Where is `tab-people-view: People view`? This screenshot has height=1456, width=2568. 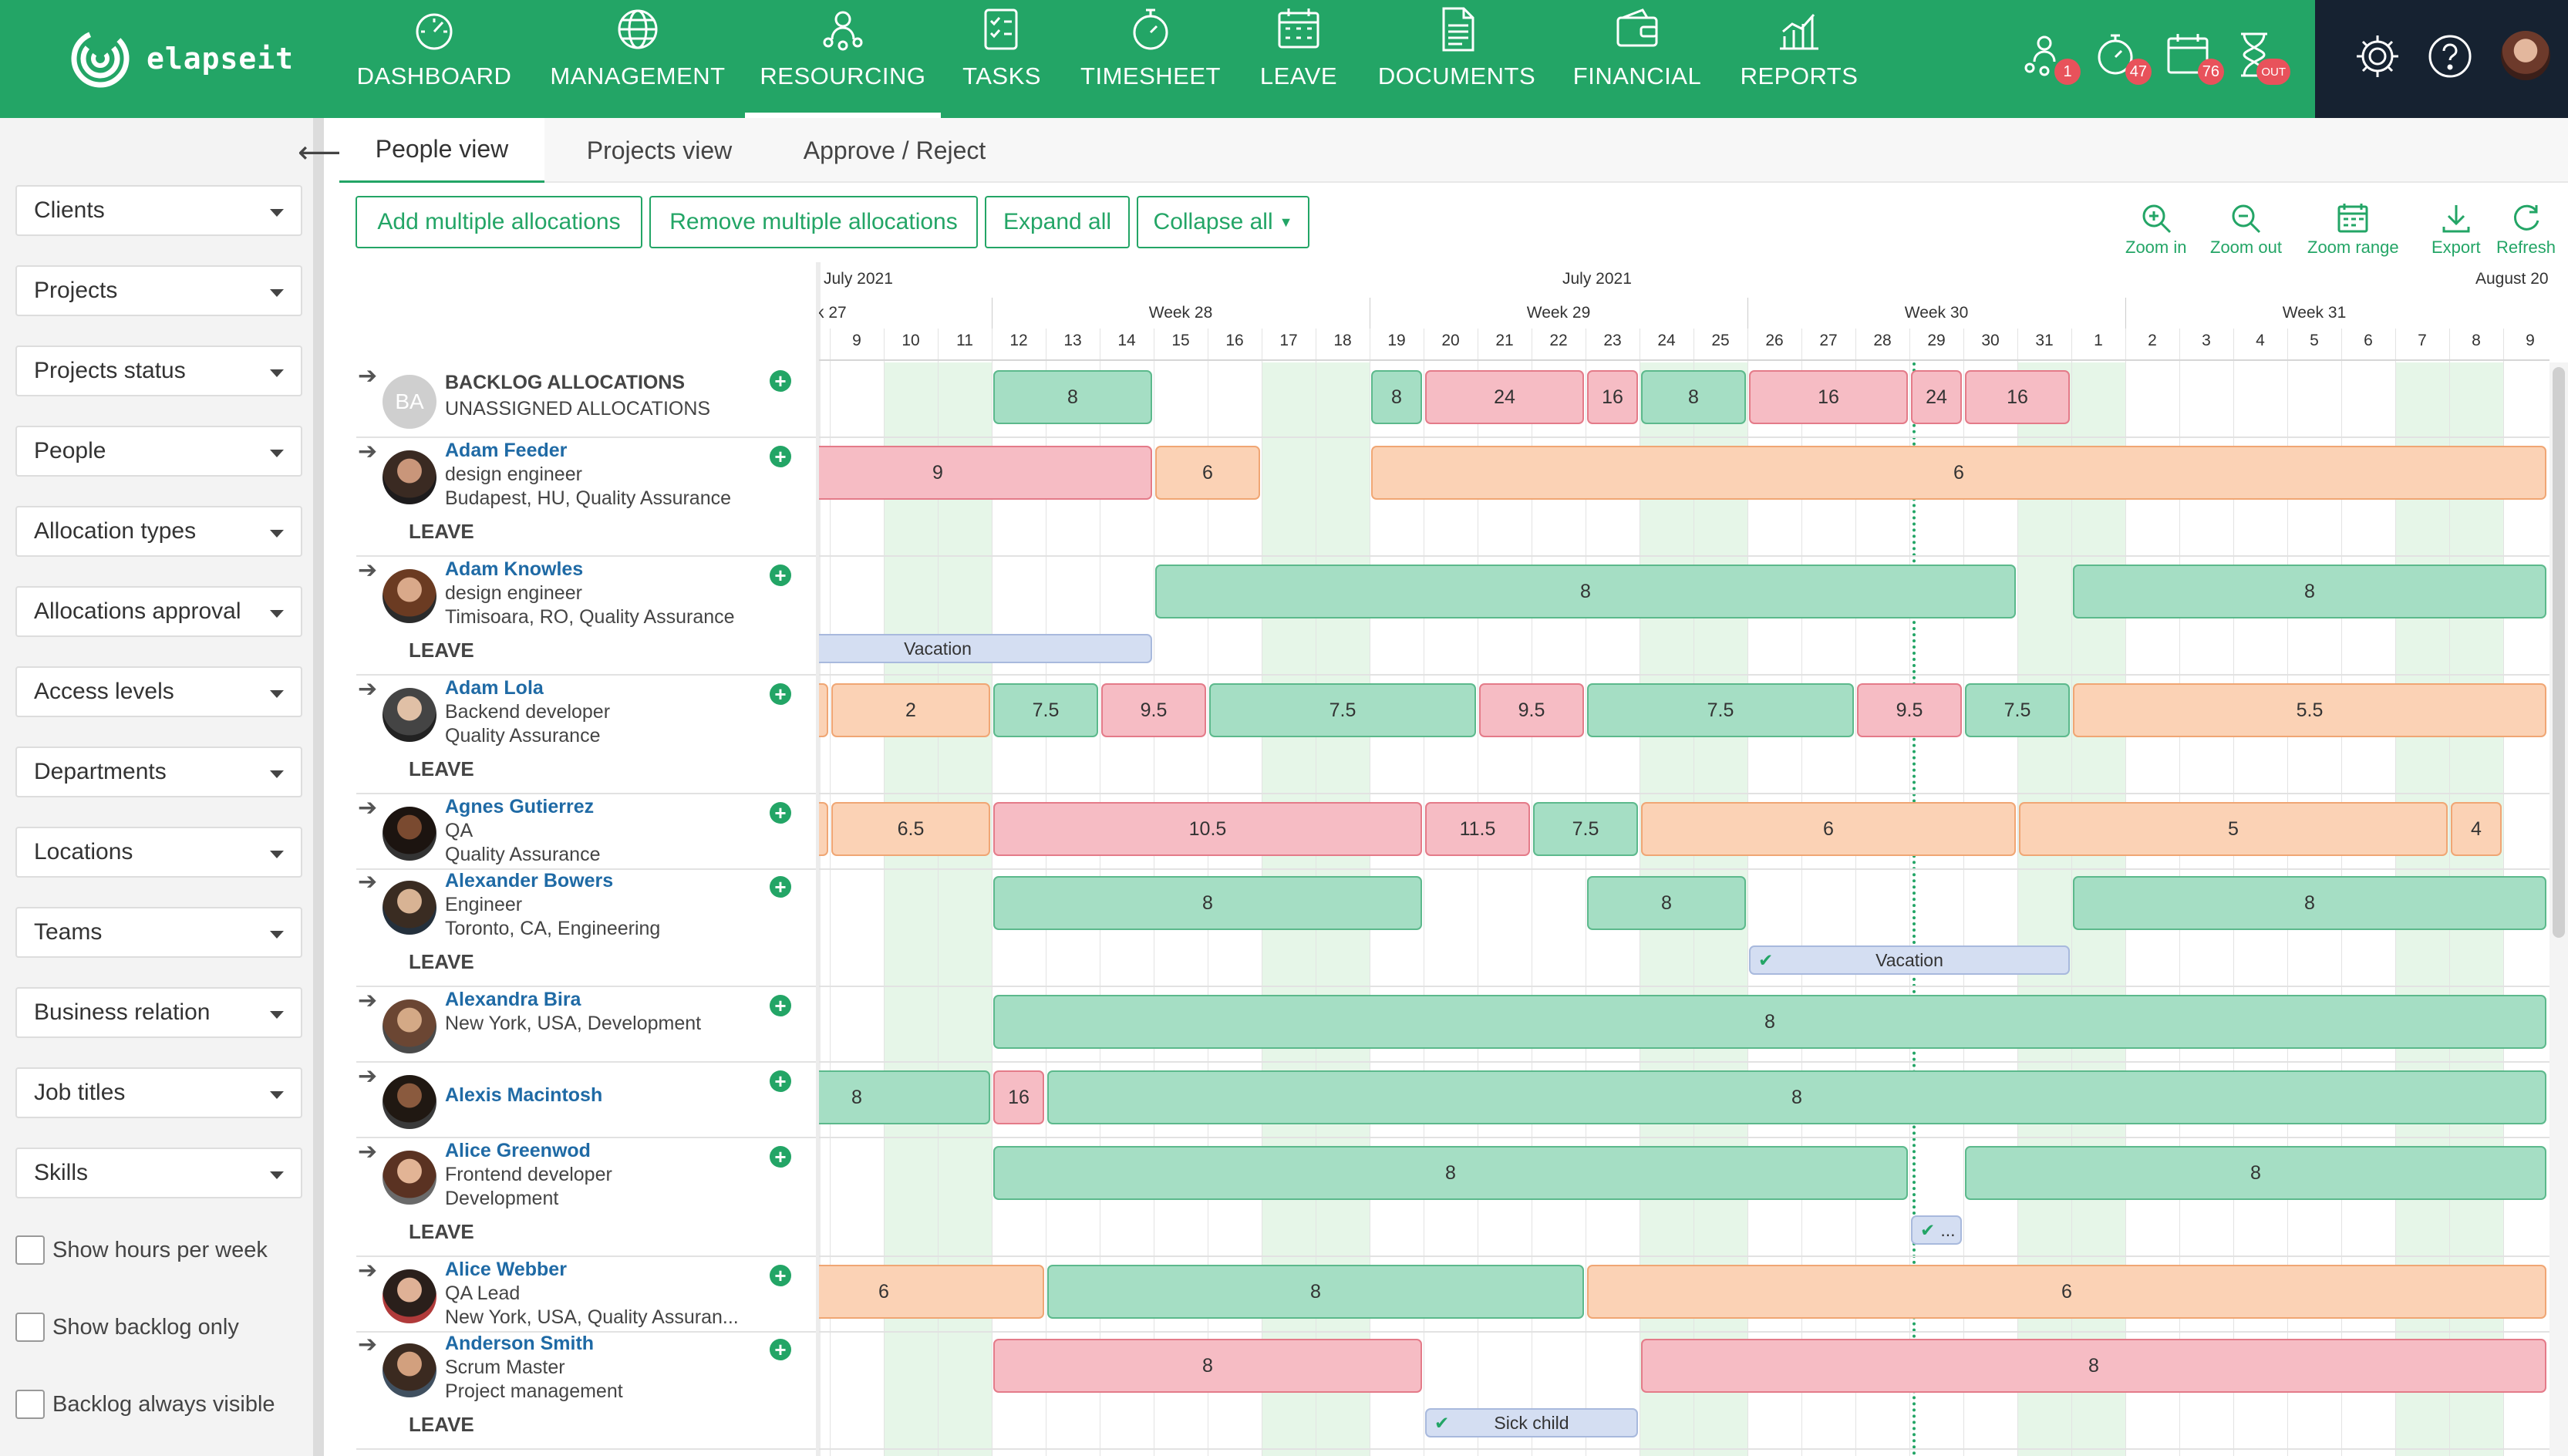
tab-people-view: People view is located at coordinates (441, 151).